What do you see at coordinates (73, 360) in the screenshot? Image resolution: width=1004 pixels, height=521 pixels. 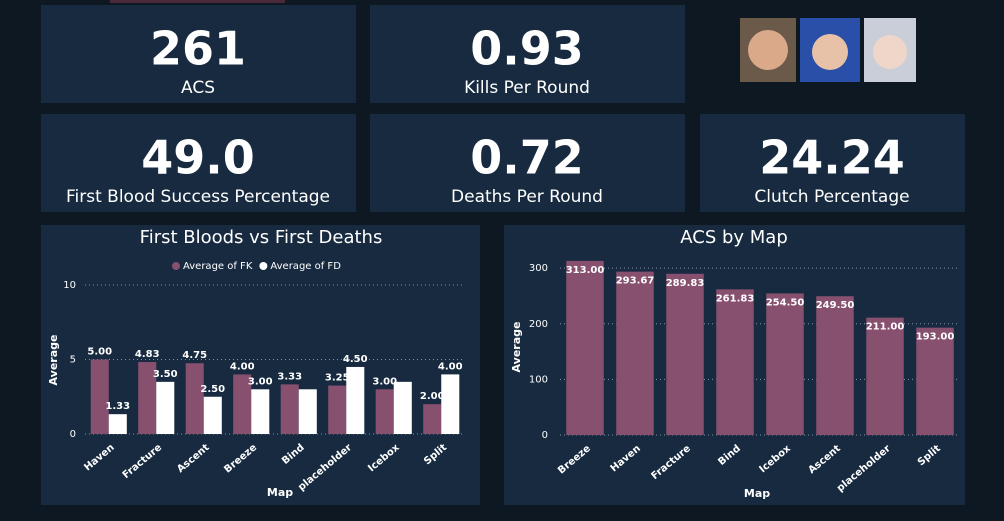 I see `y-tick-label: 5` at bounding box center [73, 360].